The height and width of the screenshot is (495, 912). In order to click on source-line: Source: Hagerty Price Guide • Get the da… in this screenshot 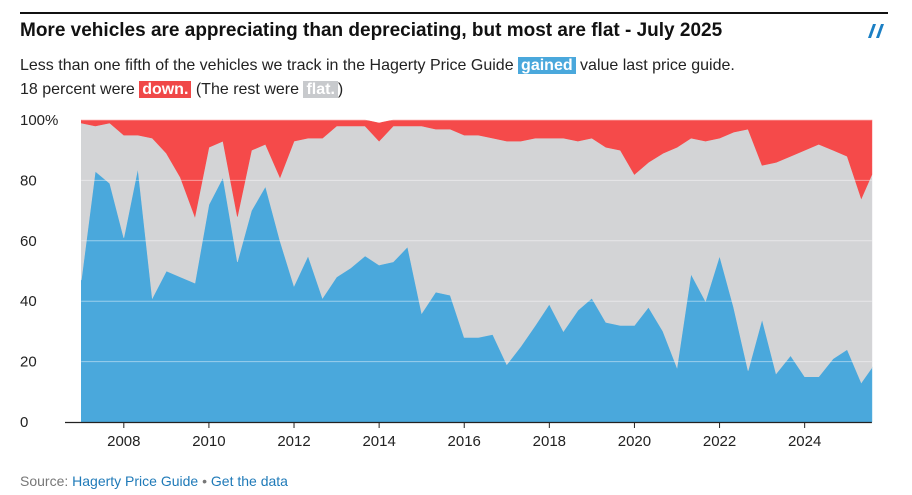, I will do `click(154, 481)`.